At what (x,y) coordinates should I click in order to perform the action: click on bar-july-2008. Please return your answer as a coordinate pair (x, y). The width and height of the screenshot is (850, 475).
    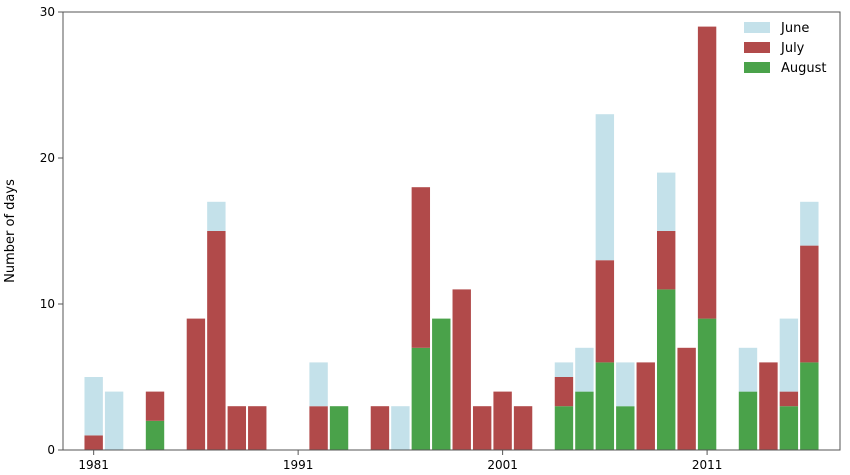
    Looking at the image, I should click on (645, 406).